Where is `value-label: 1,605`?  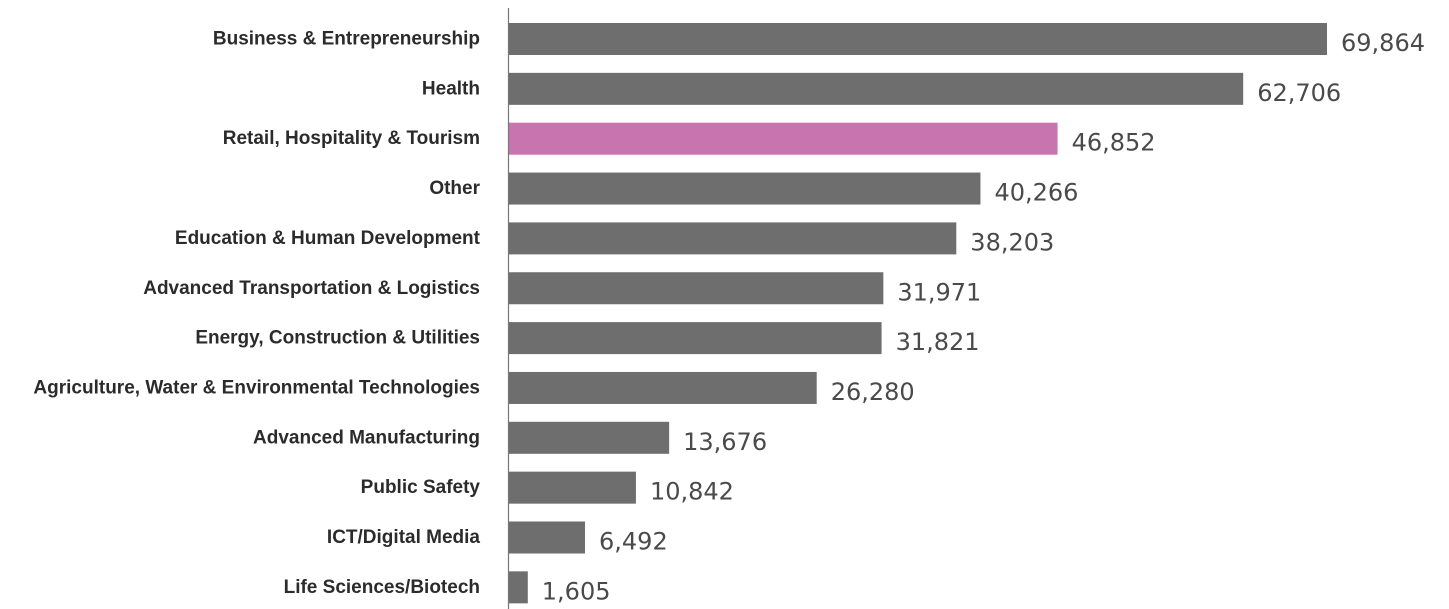
value-label: 1,605 is located at coordinates (576, 591).